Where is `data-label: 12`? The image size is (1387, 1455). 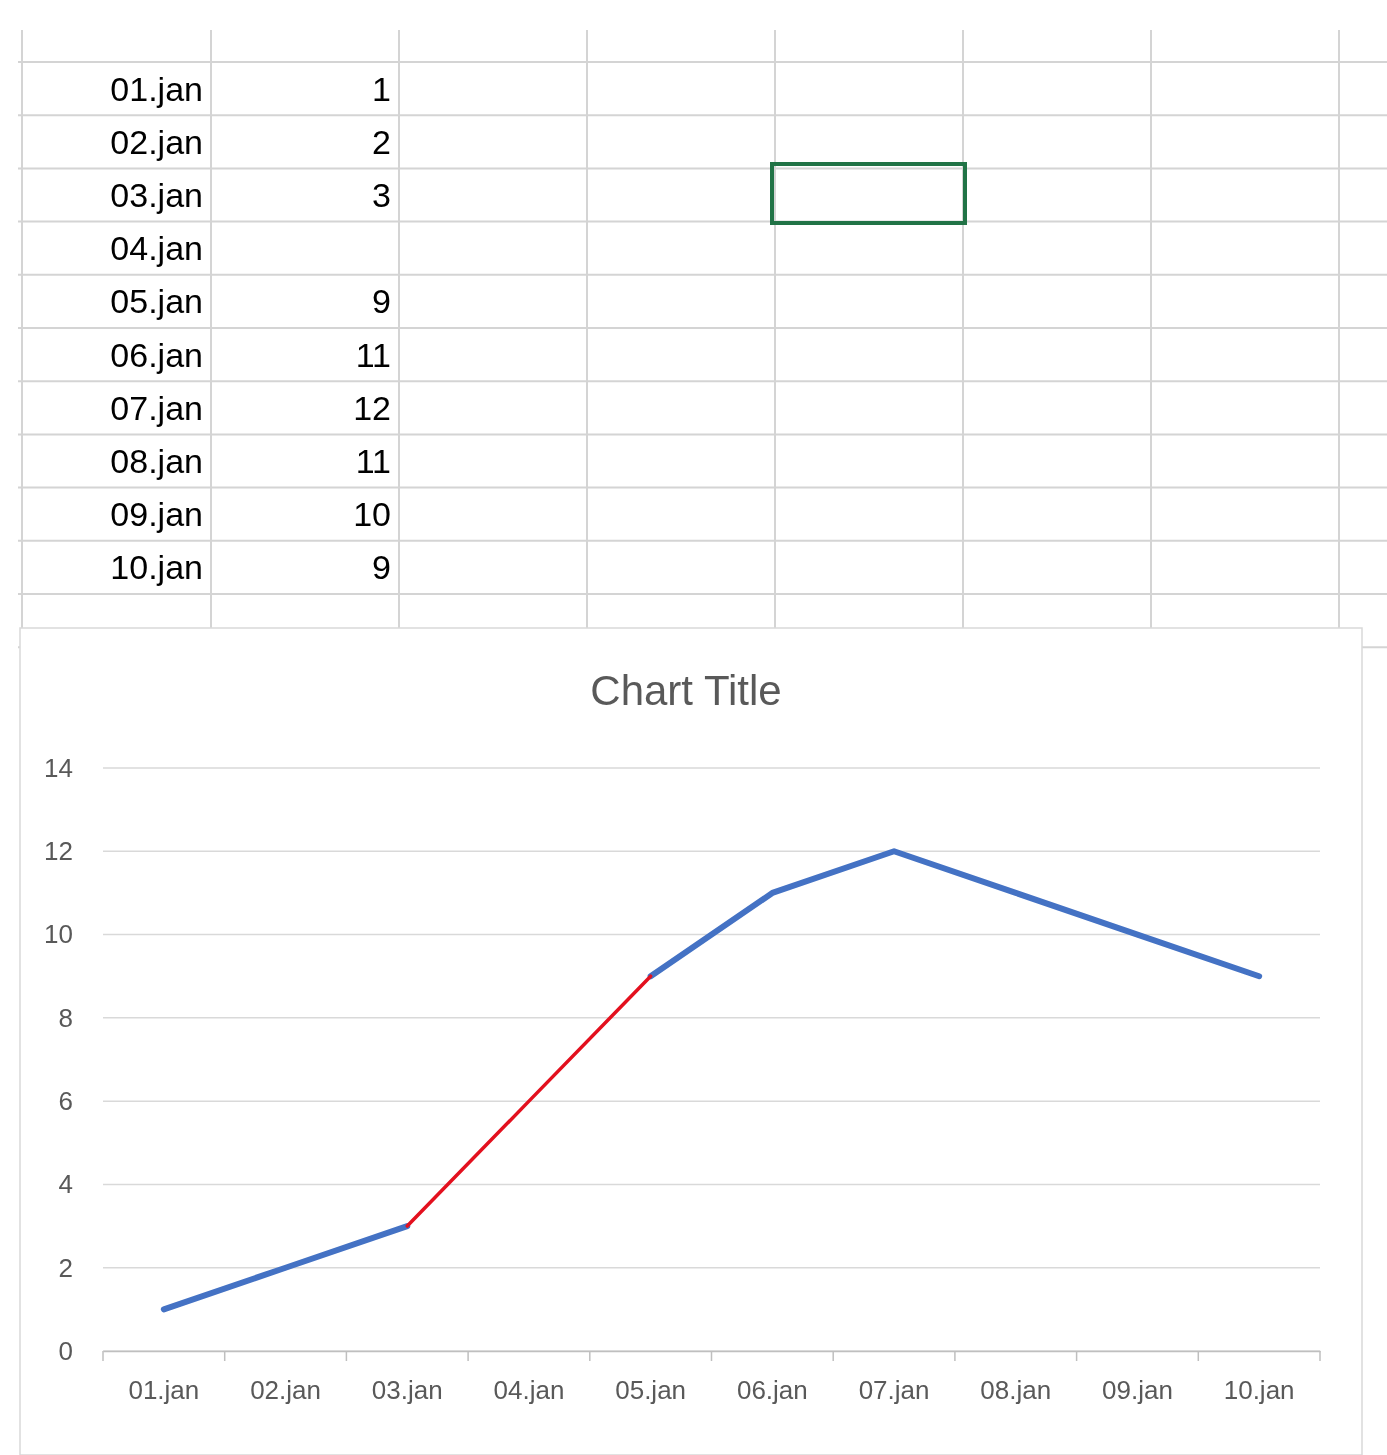 data-label: 12 is located at coordinates (372, 407).